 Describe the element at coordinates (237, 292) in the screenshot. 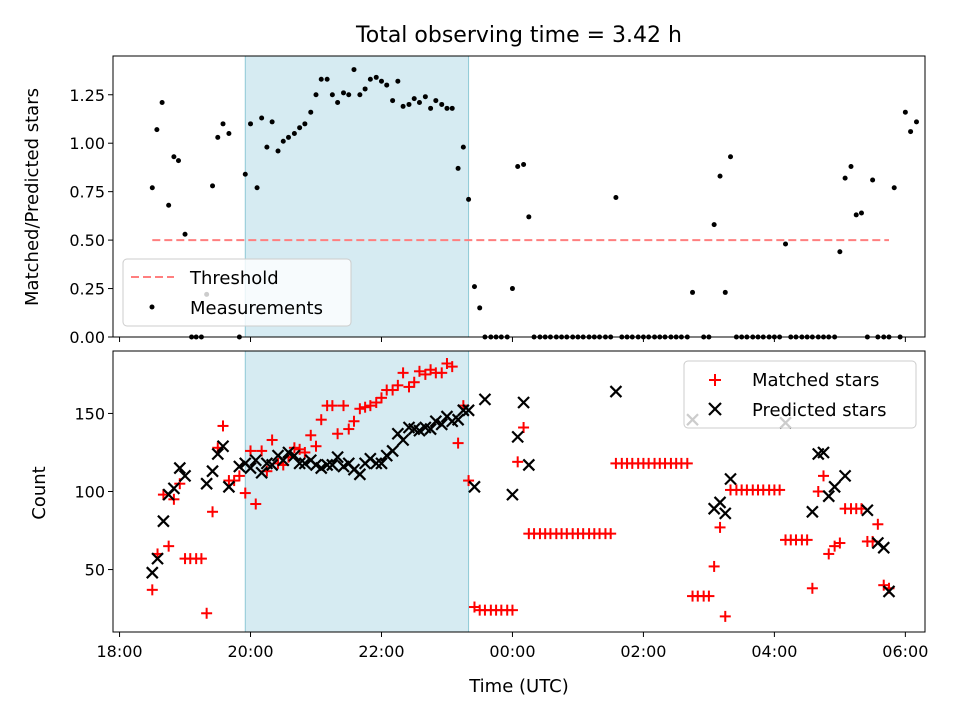

I see `top-legend: Threshold Measurements` at that location.